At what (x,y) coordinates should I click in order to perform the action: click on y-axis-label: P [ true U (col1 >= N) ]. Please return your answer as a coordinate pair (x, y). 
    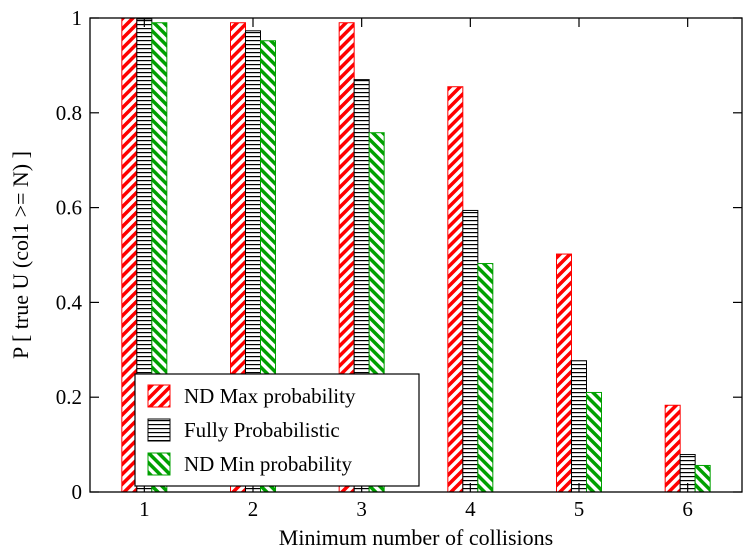
    Looking at the image, I should click on (20, 255).